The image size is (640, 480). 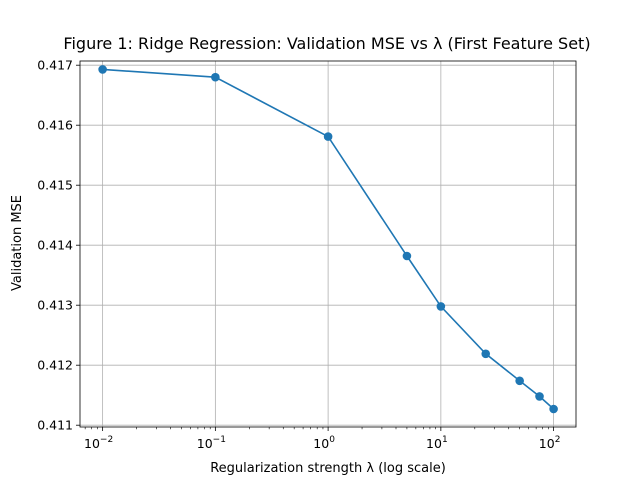 What do you see at coordinates (55, 305) in the screenshot?
I see `y-tick-label: 0.413` at bounding box center [55, 305].